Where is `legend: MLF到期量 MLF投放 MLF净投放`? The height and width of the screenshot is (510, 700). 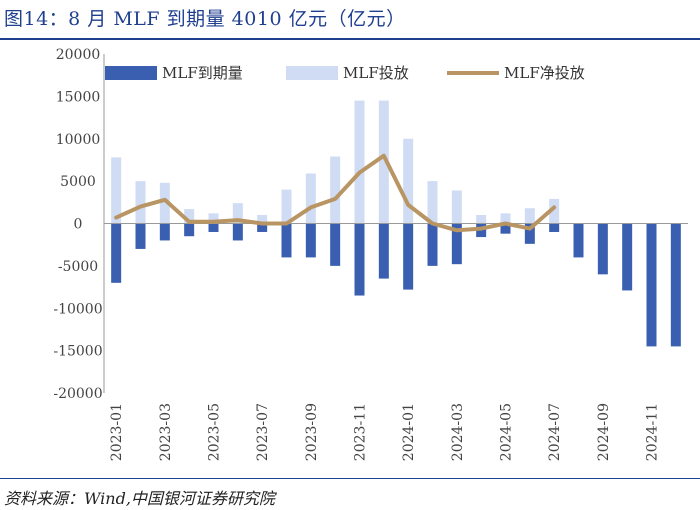
legend: MLF到期量 MLF投放 MLF净投放 is located at coordinates (345, 73).